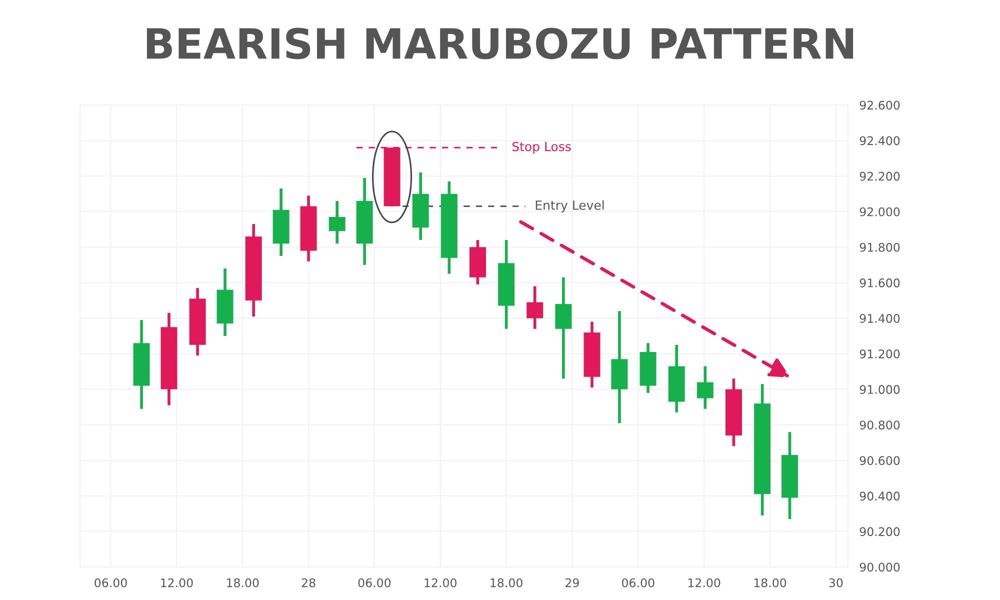 The height and width of the screenshot is (600, 1000). I want to click on x-tick-label: 29, so click(572, 583).